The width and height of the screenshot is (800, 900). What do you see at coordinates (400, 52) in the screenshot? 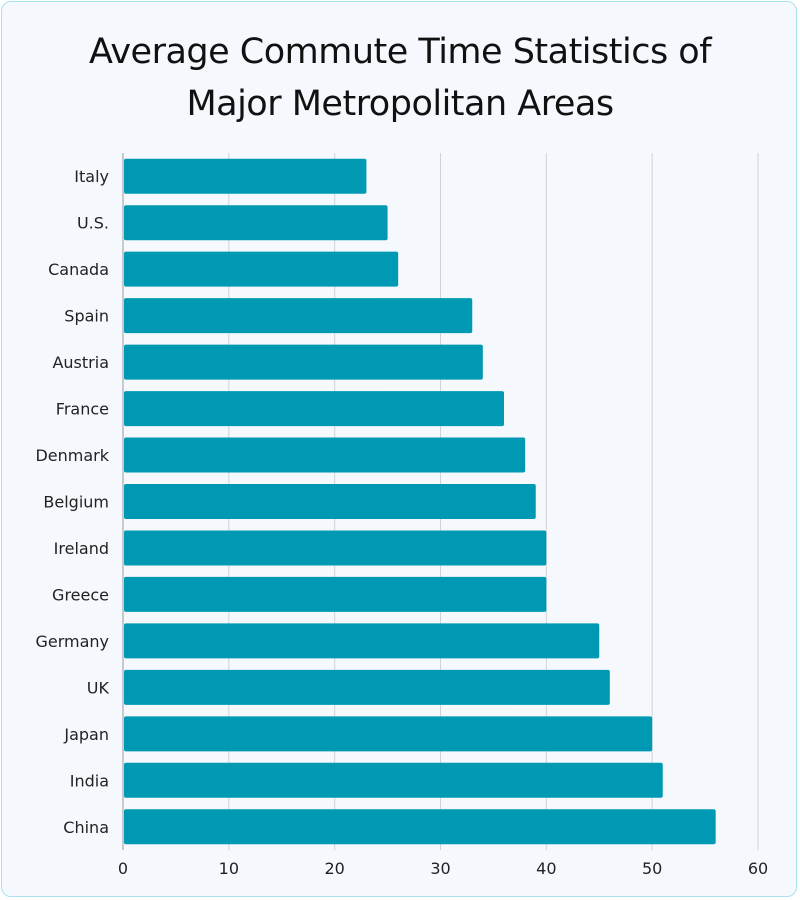
I see `chart-title-line-1: Average Commute Time Statistics of` at bounding box center [400, 52].